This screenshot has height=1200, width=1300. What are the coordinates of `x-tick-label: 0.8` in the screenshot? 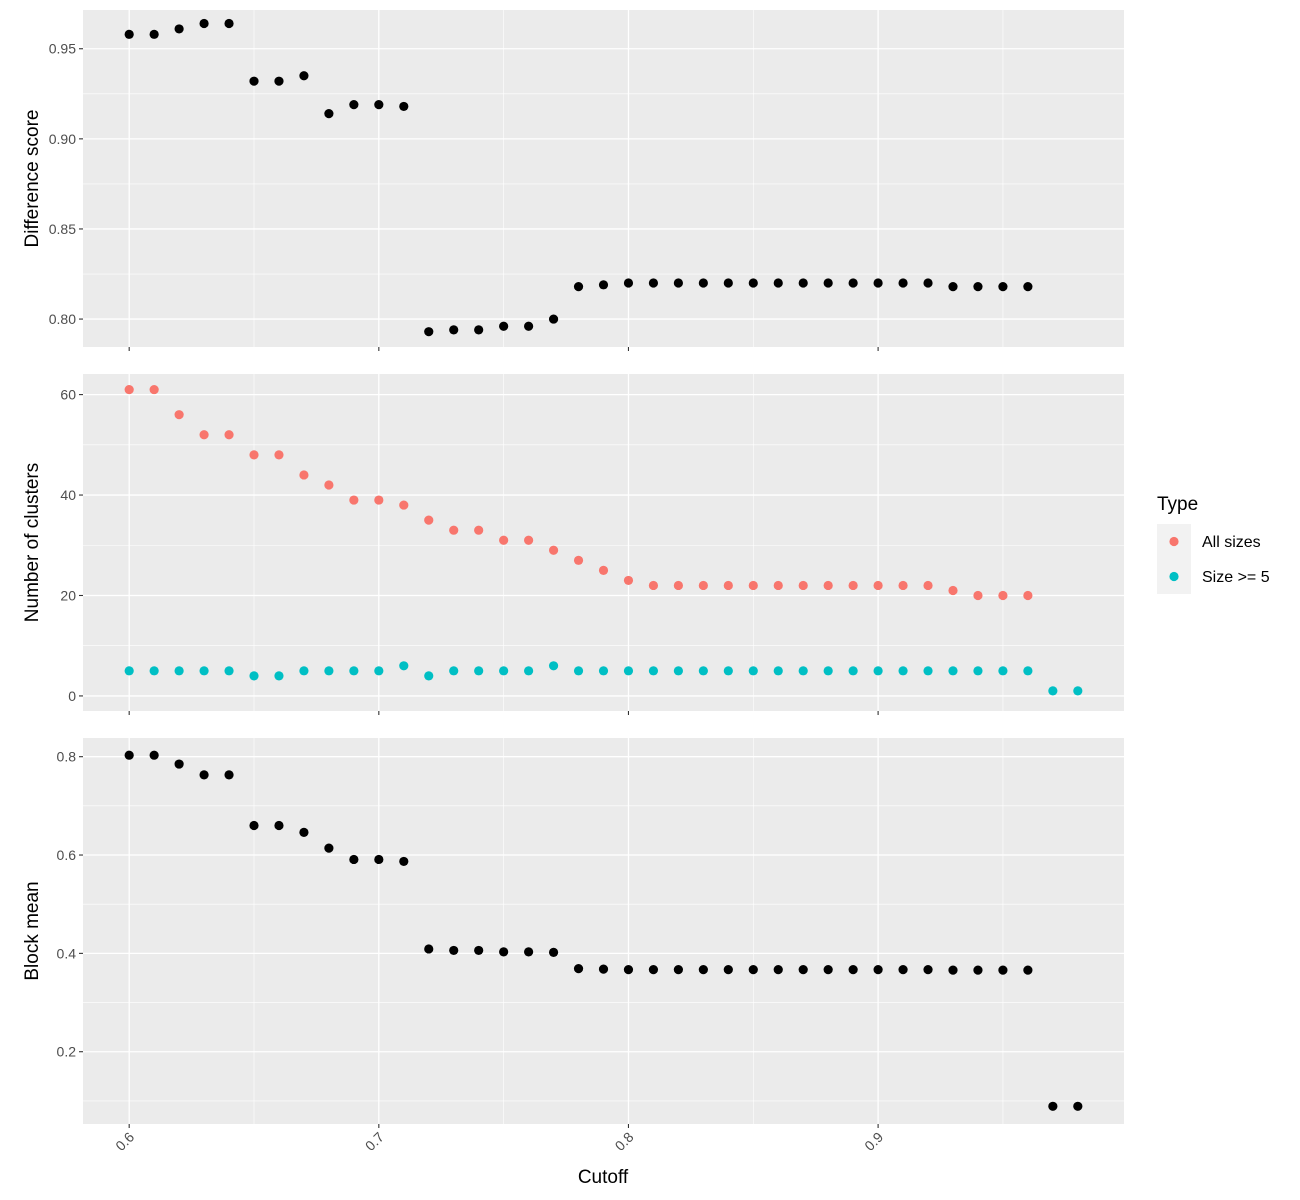 It's located at (624, 1141).